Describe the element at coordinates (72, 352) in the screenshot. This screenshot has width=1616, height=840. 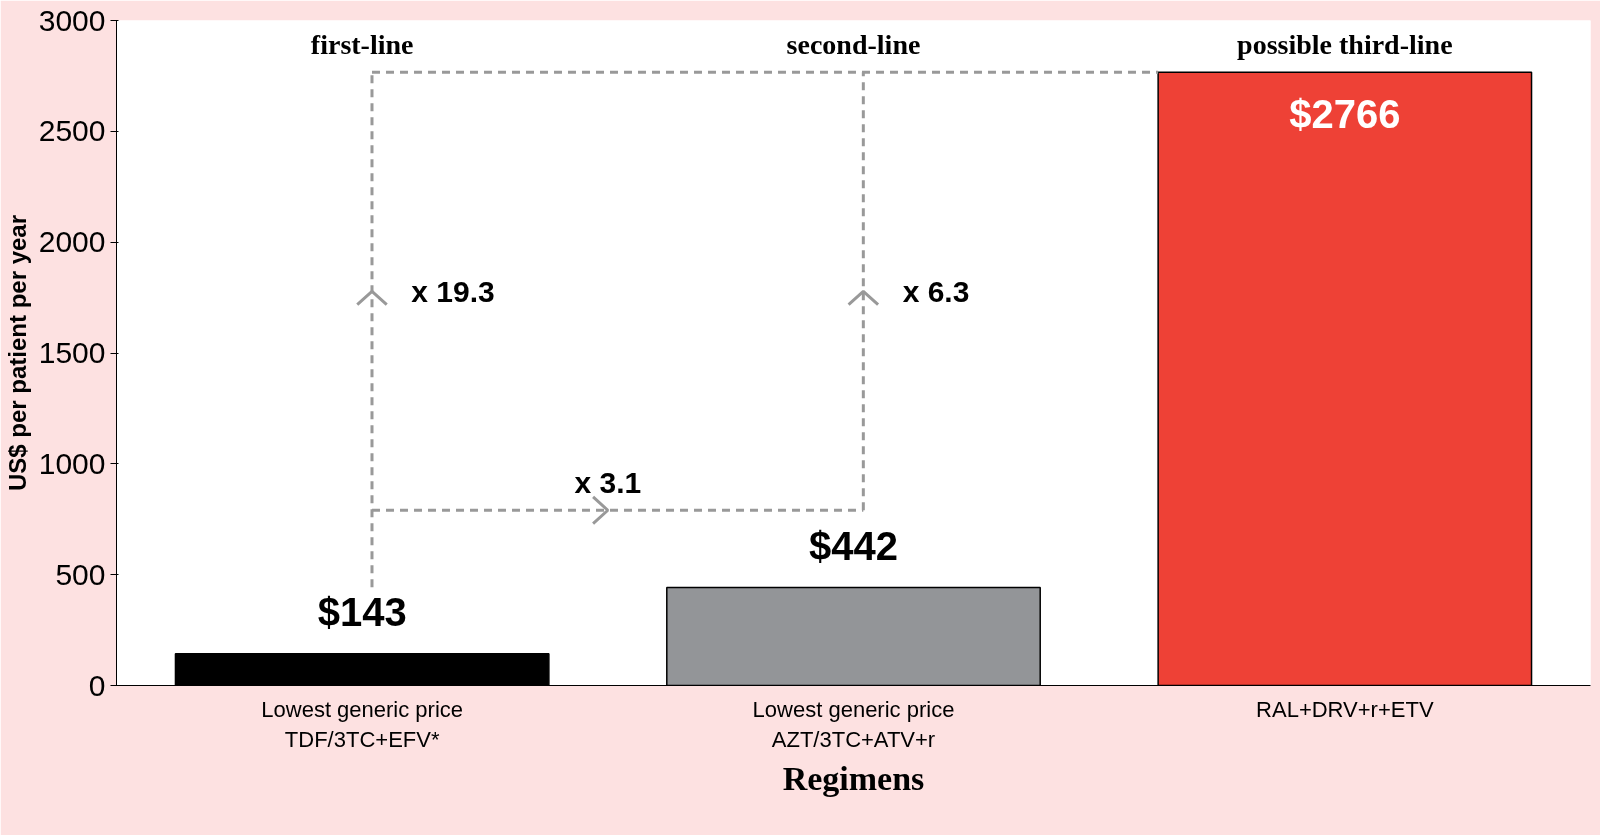
I see `y-tick-label: 1500` at that location.